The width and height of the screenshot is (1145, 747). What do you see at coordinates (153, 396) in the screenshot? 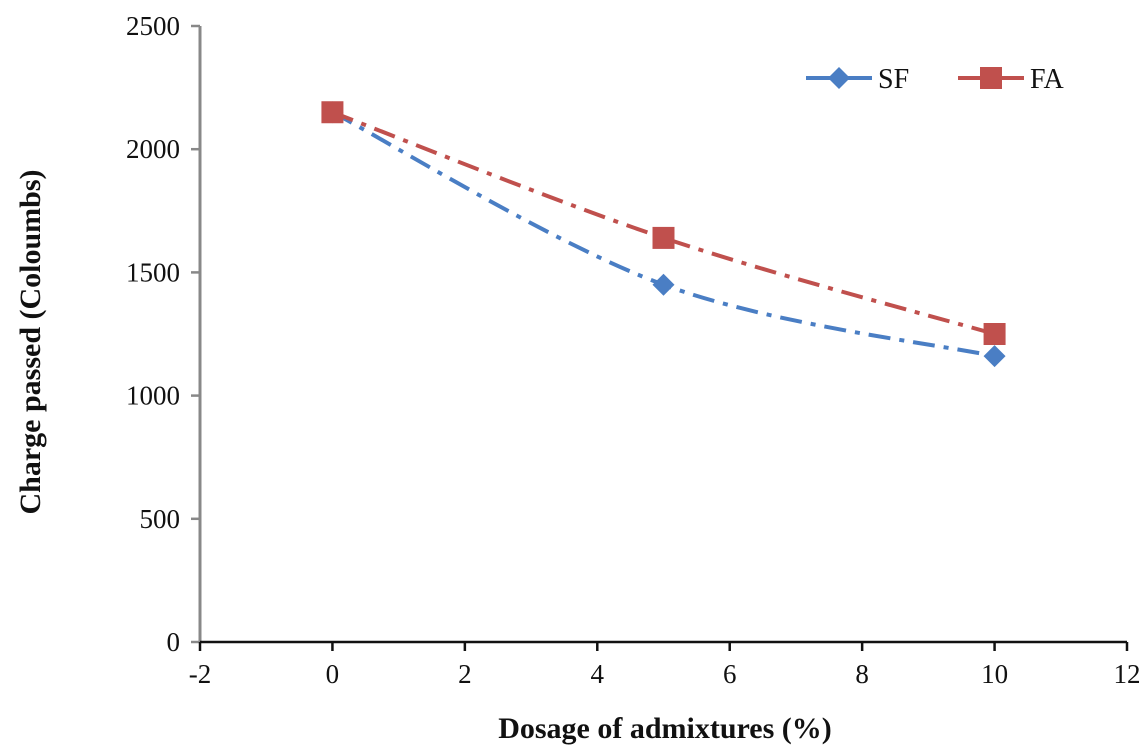
I see `y-tick-label: 1000` at bounding box center [153, 396].